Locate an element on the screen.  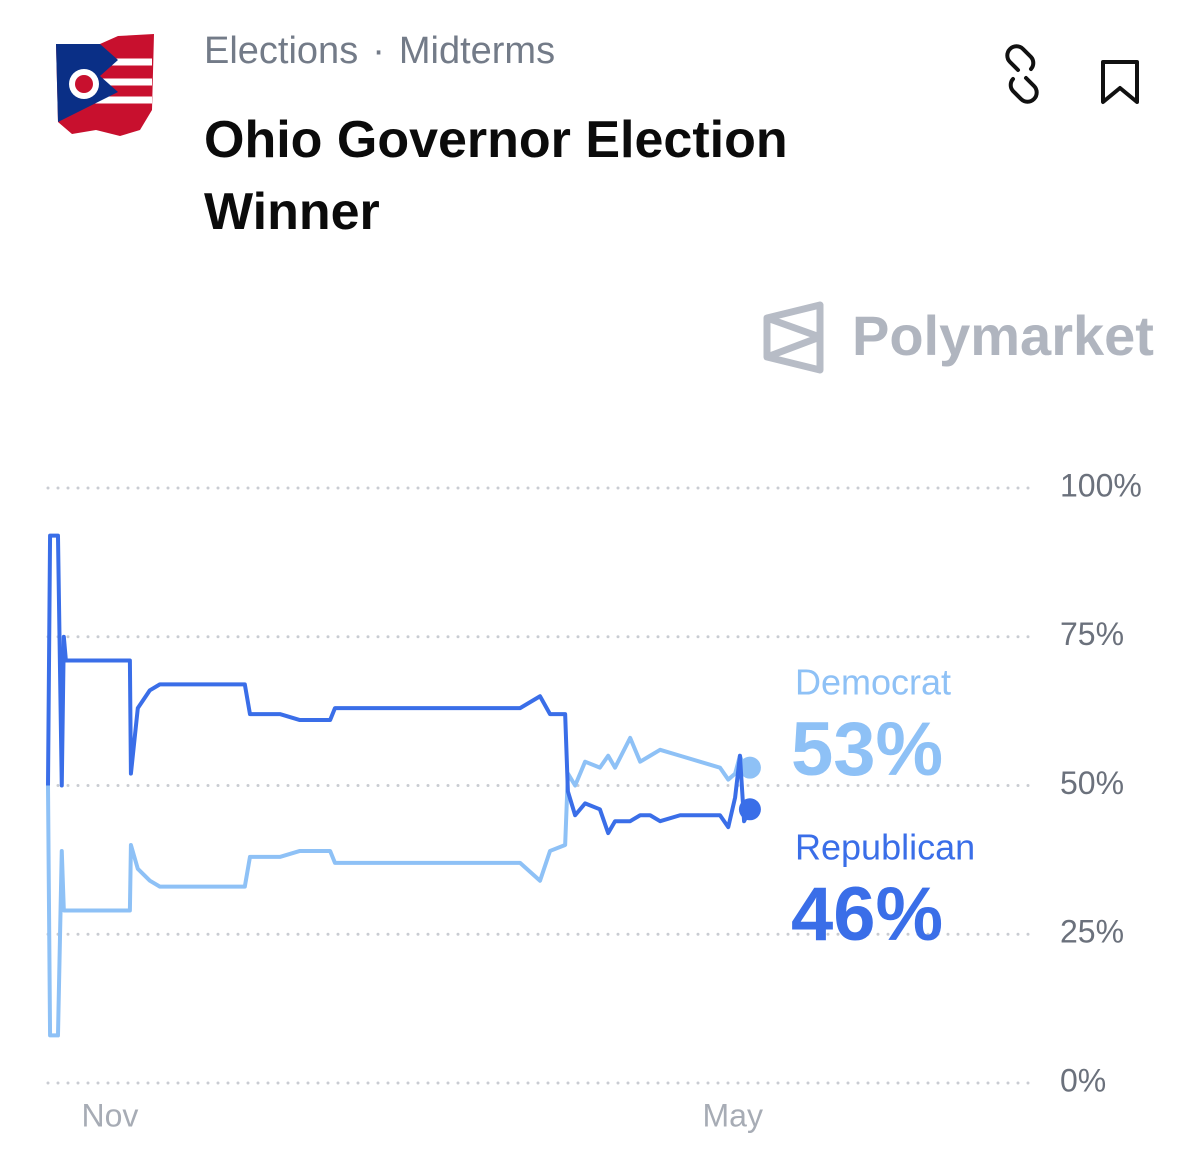
y-tick-label: 0% is located at coordinates (1083, 1080).